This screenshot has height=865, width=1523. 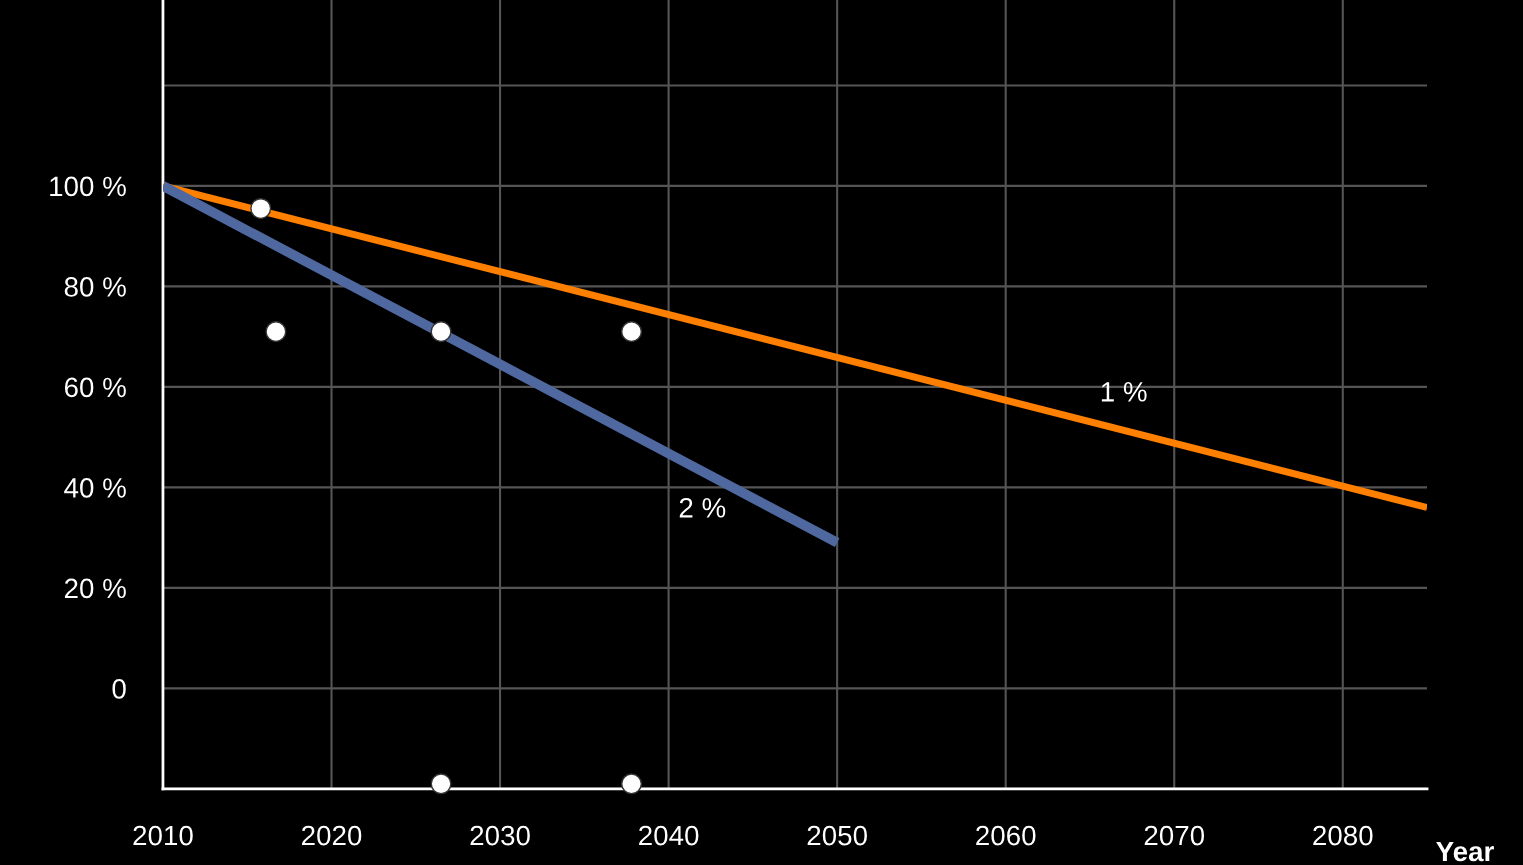 What do you see at coordinates (837, 835) in the screenshot?
I see `x-tick-label: 2050` at bounding box center [837, 835].